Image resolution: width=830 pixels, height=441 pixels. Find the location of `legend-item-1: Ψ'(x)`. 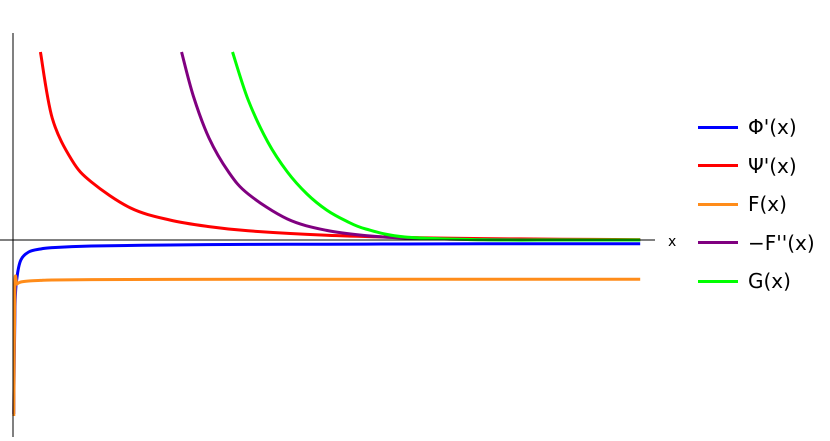

legend-item-1: Ψ'(x) is located at coordinates (756, 166).